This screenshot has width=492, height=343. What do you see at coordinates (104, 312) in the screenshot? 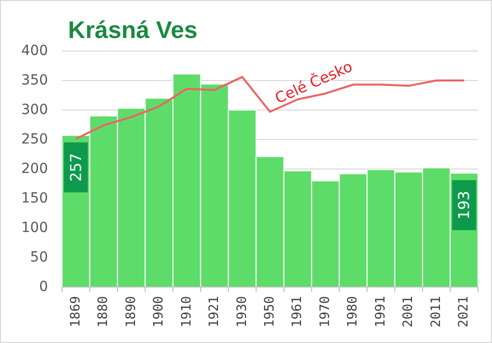
I see `x-tick-label: 1880` at bounding box center [104, 312].